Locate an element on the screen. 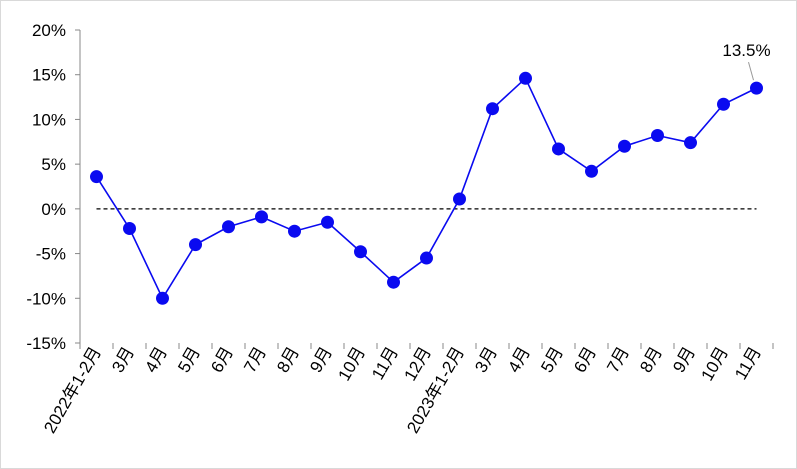 This screenshot has height=469, width=797. y-tick-label: -10% is located at coordinates (46, 298).